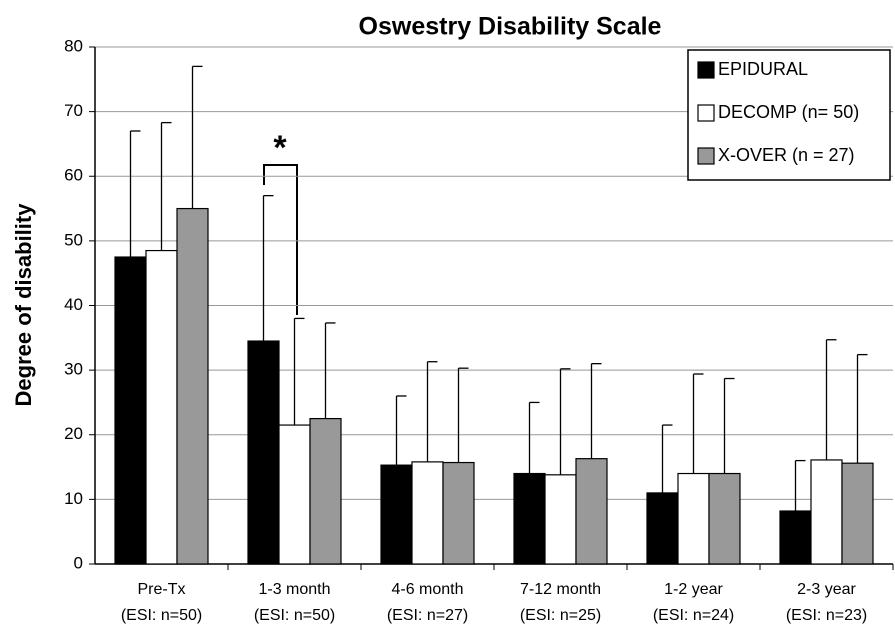 The height and width of the screenshot is (634, 895). I want to click on x-tick-label: (ESI: n=23), so click(826, 615).